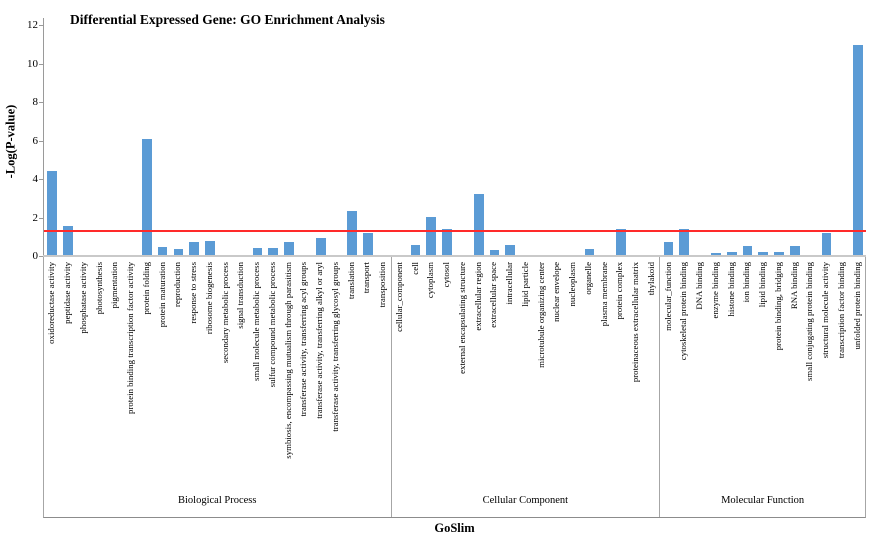  What do you see at coordinates (400, 370) in the screenshot?
I see `category-label-cell: cellular_component` at bounding box center [400, 370].